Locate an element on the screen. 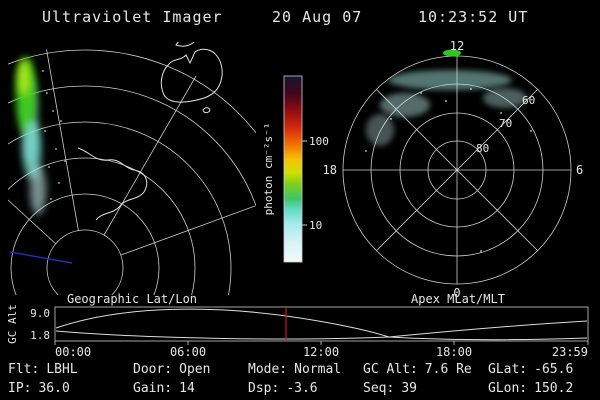 This screenshot has height=400, width=600. auroral-bright-patch is located at coordinates (452, 53).